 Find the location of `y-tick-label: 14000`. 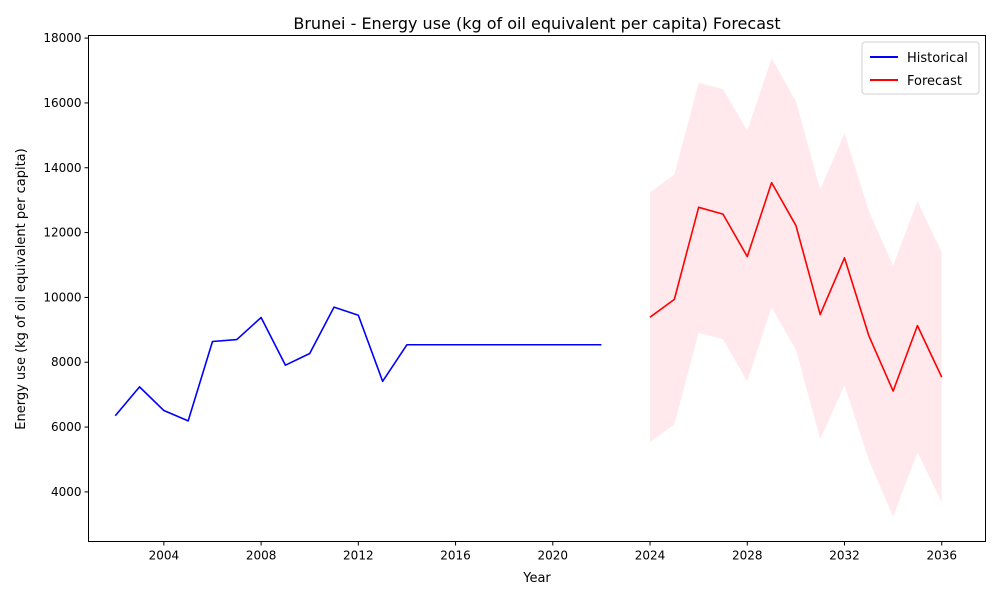

y-tick-label: 14000 is located at coordinates (62, 168).